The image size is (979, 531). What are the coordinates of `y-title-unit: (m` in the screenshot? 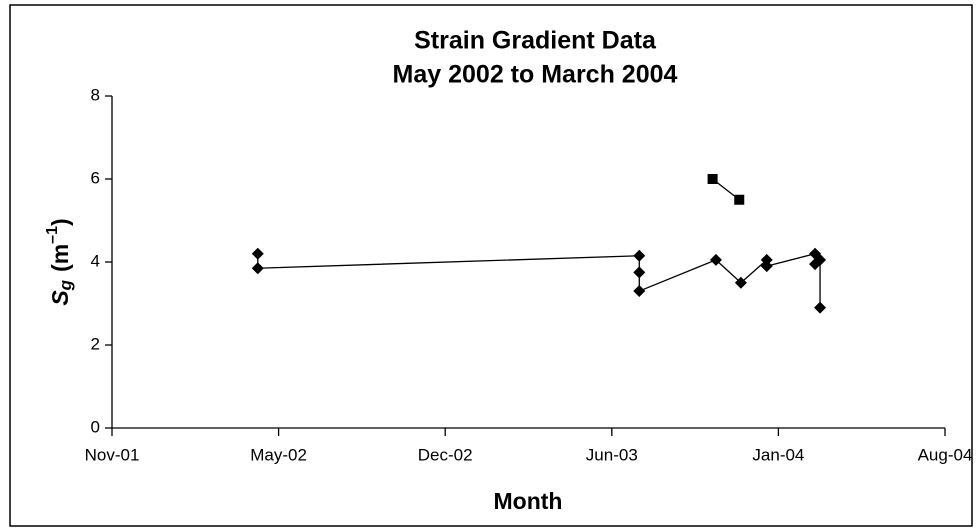 It's located at (60, 258).